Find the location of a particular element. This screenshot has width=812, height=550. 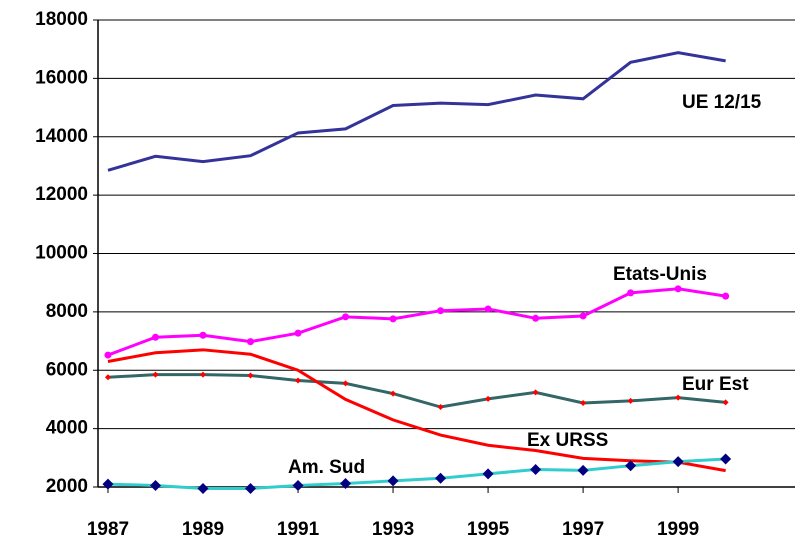

y-tick-label: 18000 is located at coordinates (61, 19).